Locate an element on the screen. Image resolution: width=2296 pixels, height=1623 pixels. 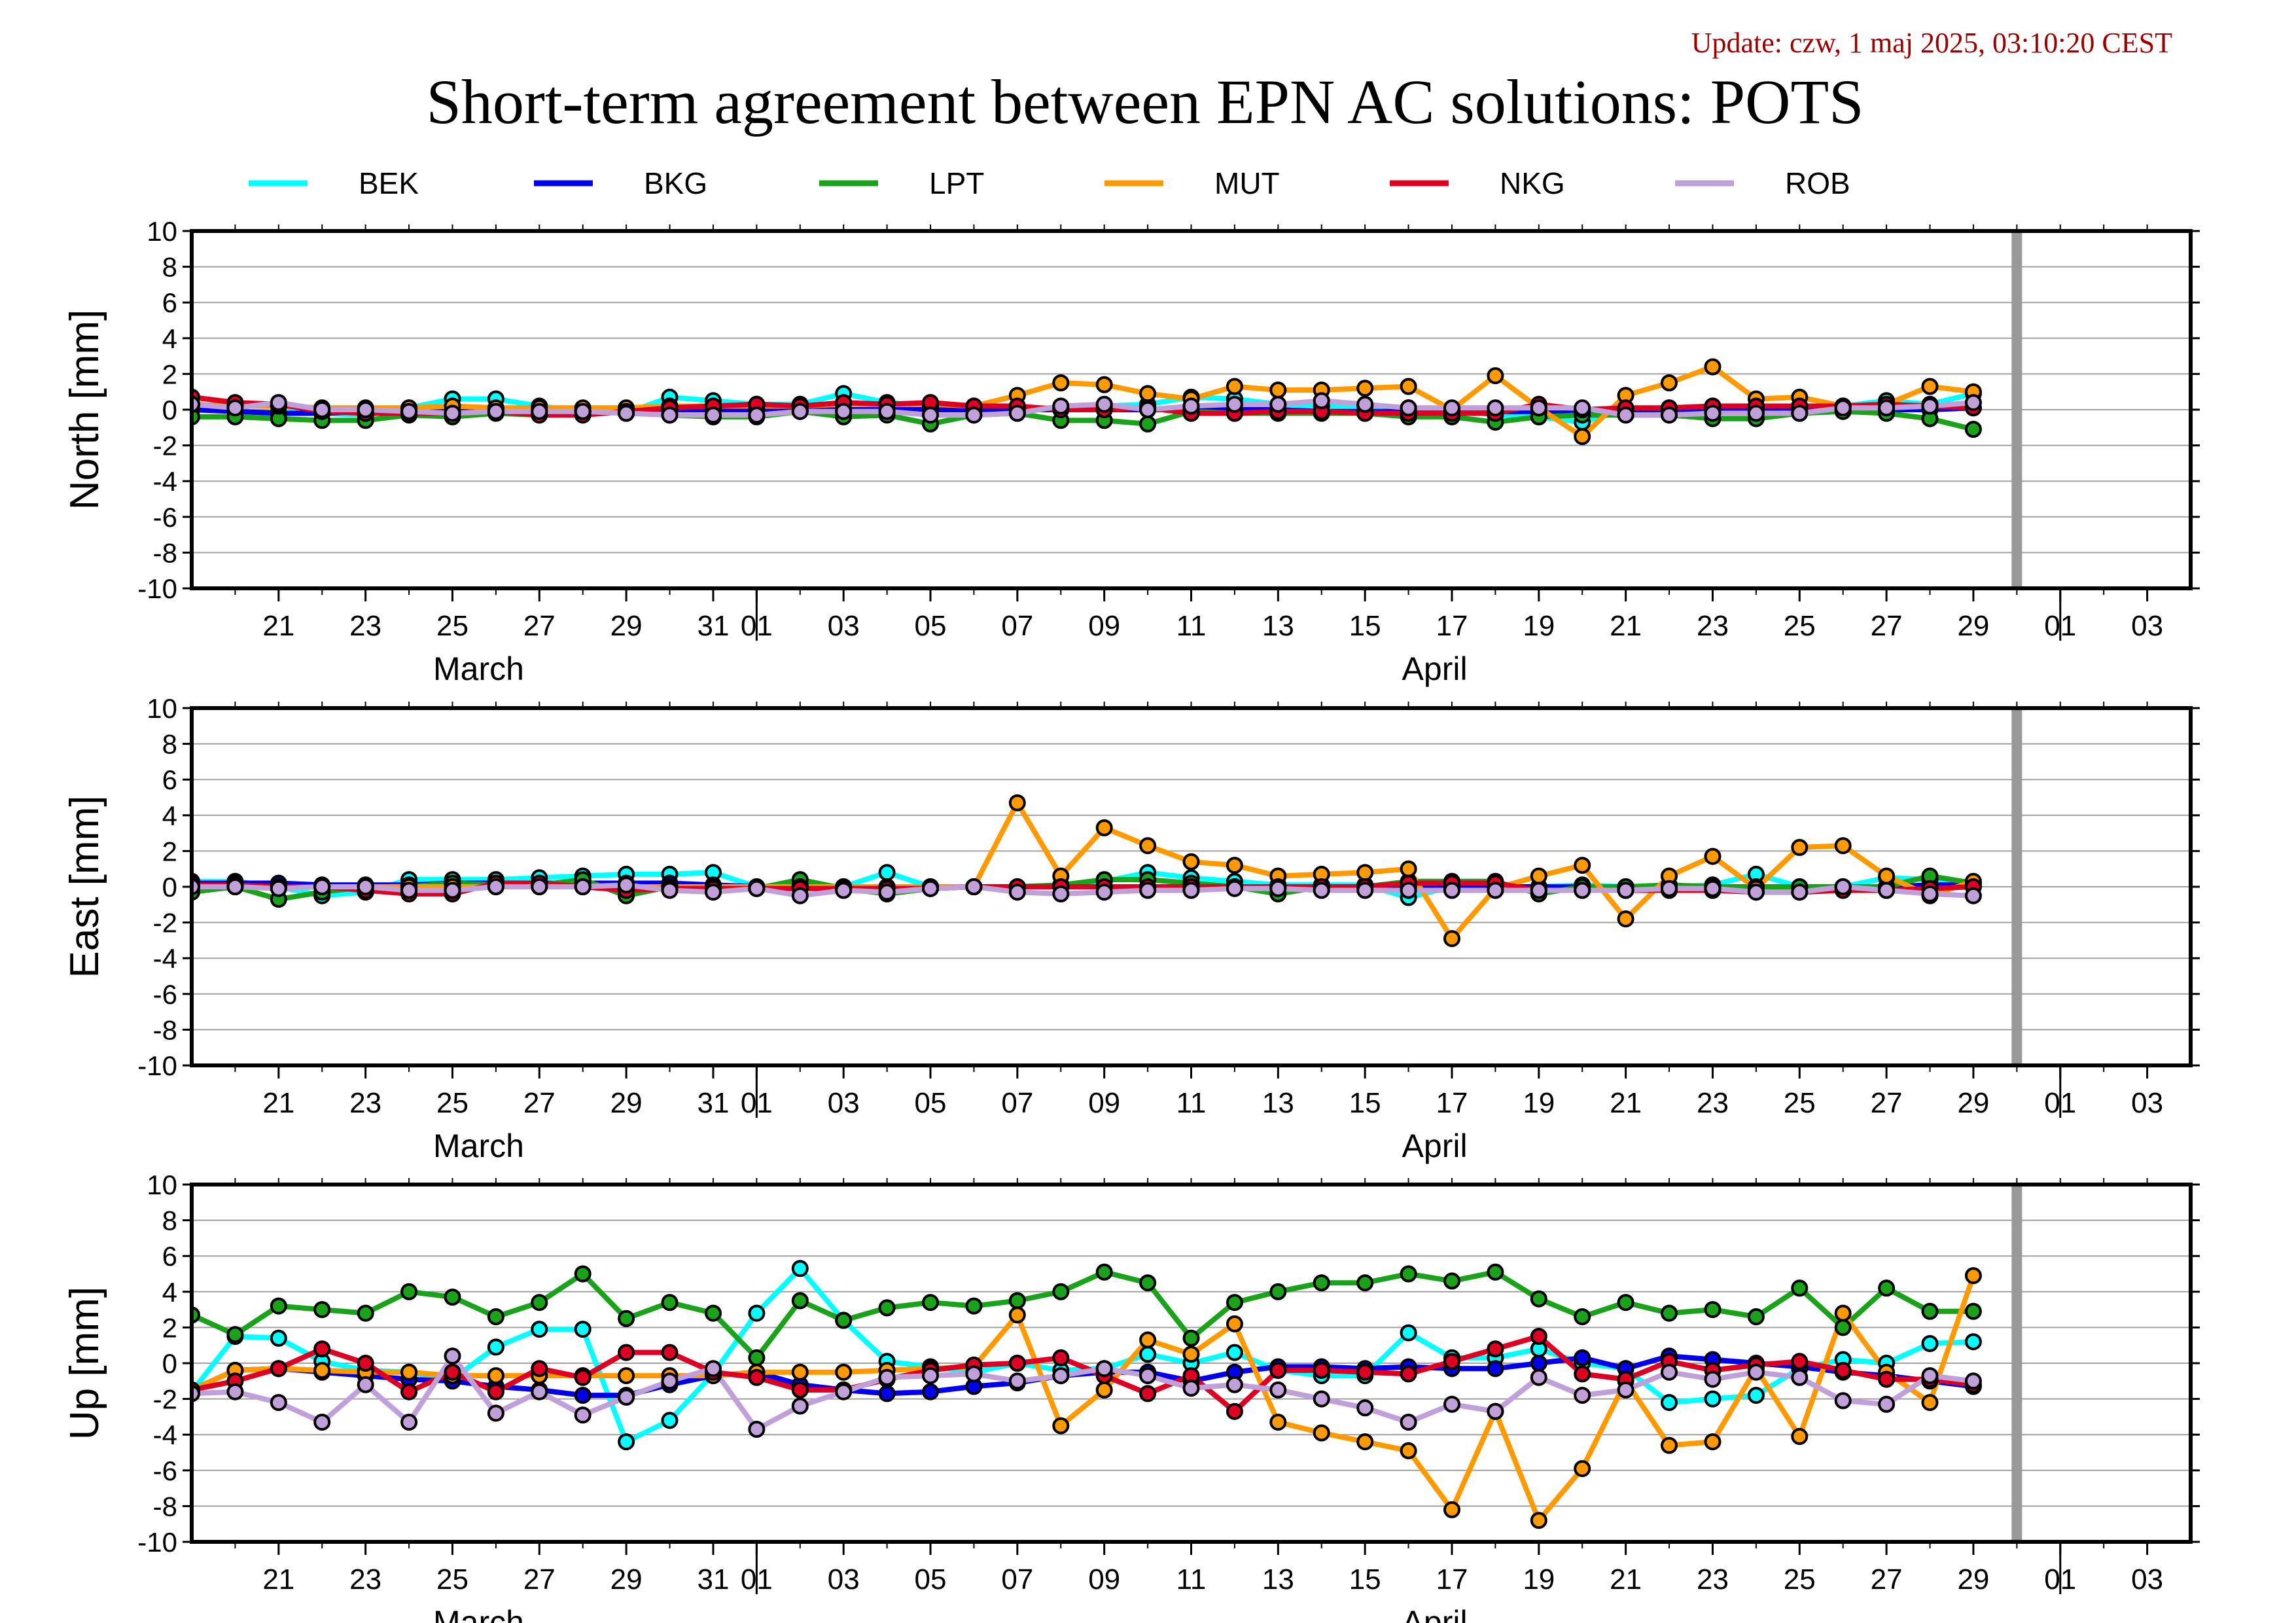
x-tick-label: 13 is located at coordinates (1278, 1580).